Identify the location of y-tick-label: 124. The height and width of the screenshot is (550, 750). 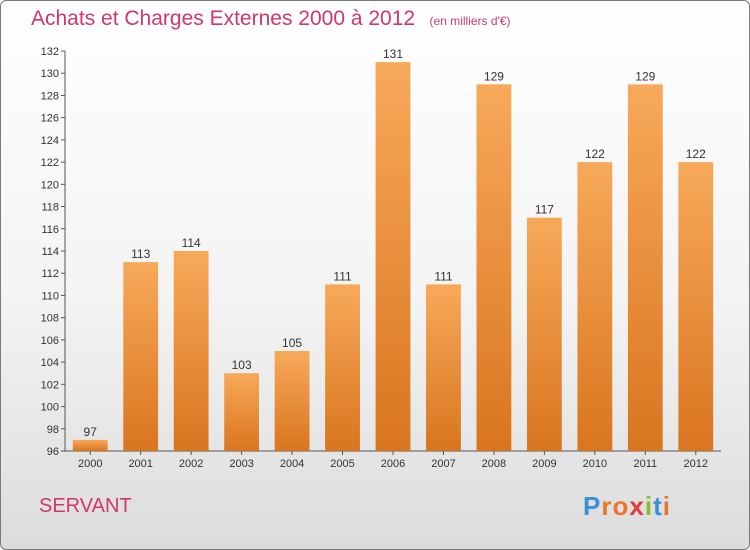
(50, 141).